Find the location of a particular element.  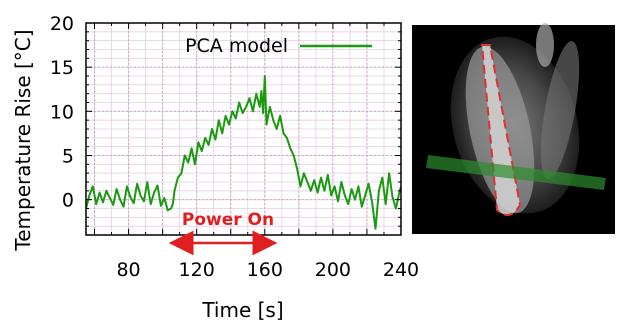

y-tick-label: 5 is located at coordinates (68, 157).